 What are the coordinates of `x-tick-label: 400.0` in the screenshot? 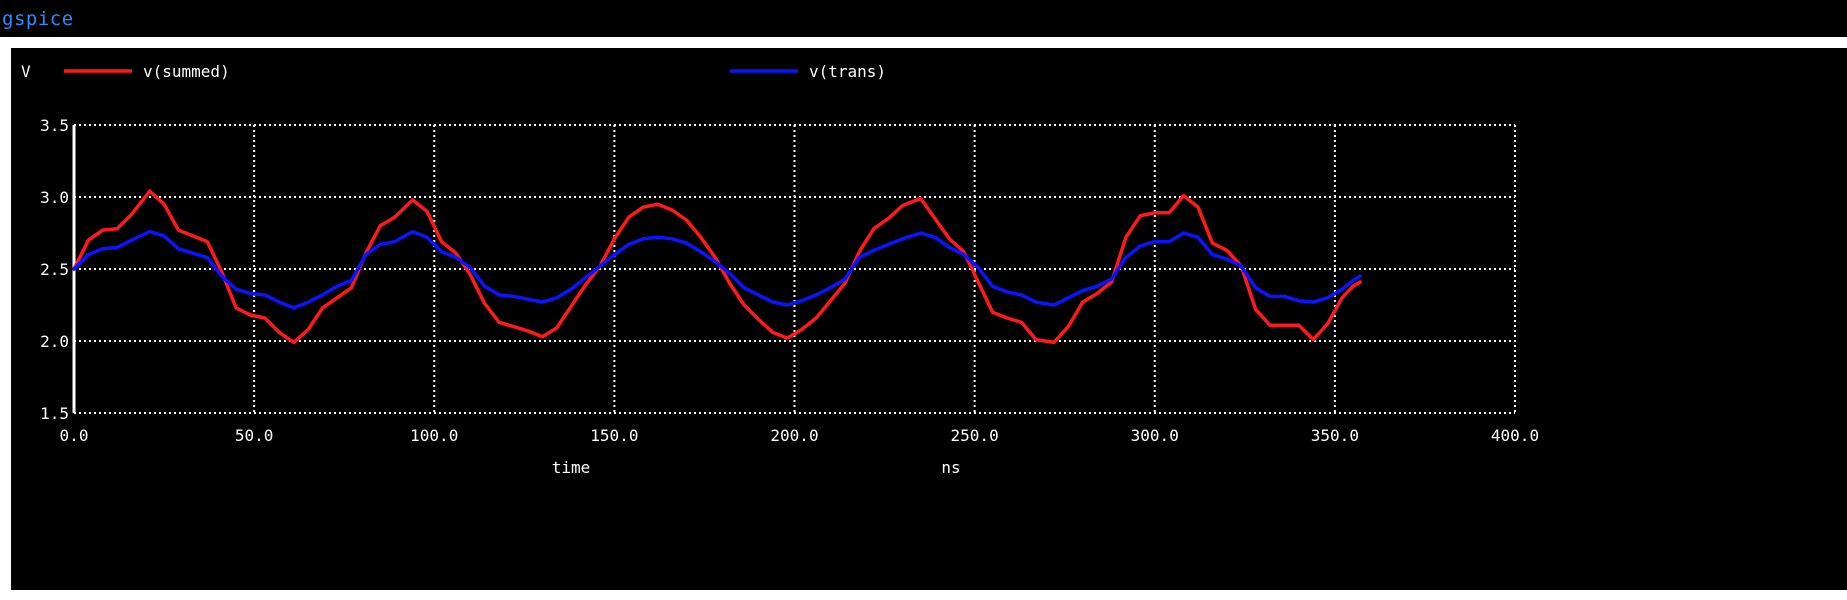 It's located at (1515, 435).